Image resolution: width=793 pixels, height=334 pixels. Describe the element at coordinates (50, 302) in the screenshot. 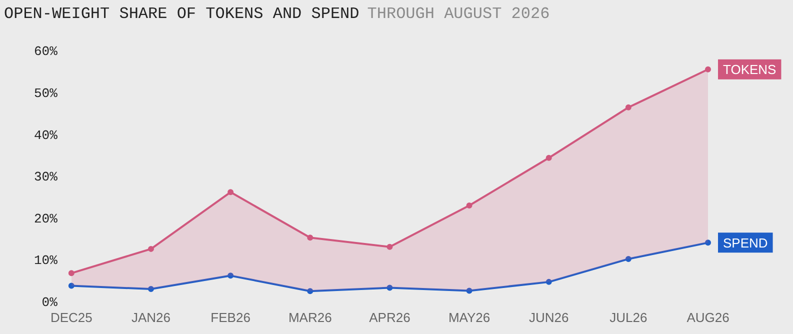

I see `y-tick-label: 0%` at that location.